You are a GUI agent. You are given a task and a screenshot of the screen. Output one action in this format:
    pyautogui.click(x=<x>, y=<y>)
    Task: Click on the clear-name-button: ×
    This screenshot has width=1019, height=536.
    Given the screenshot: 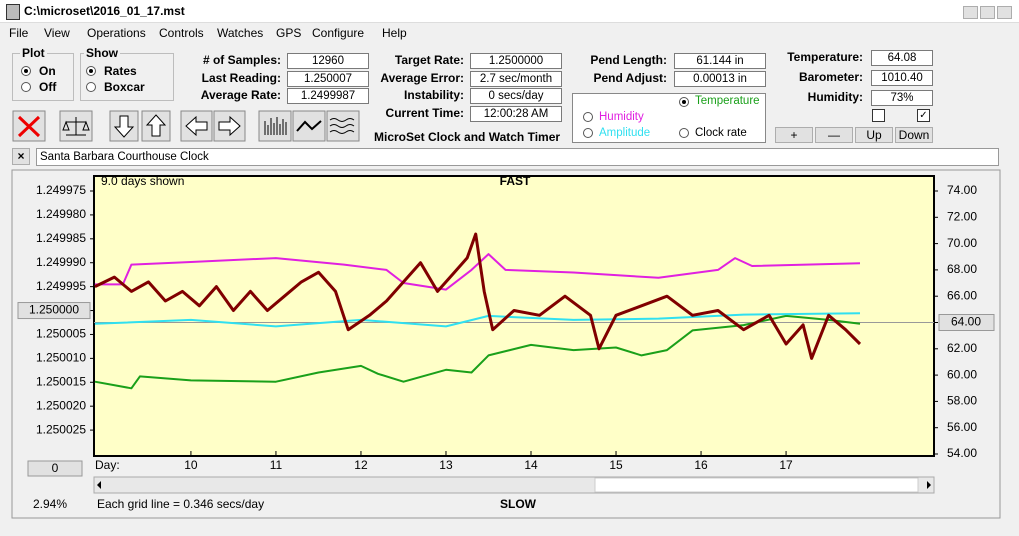 What is the action you would take?
    pyautogui.click(x=21, y=156)
    